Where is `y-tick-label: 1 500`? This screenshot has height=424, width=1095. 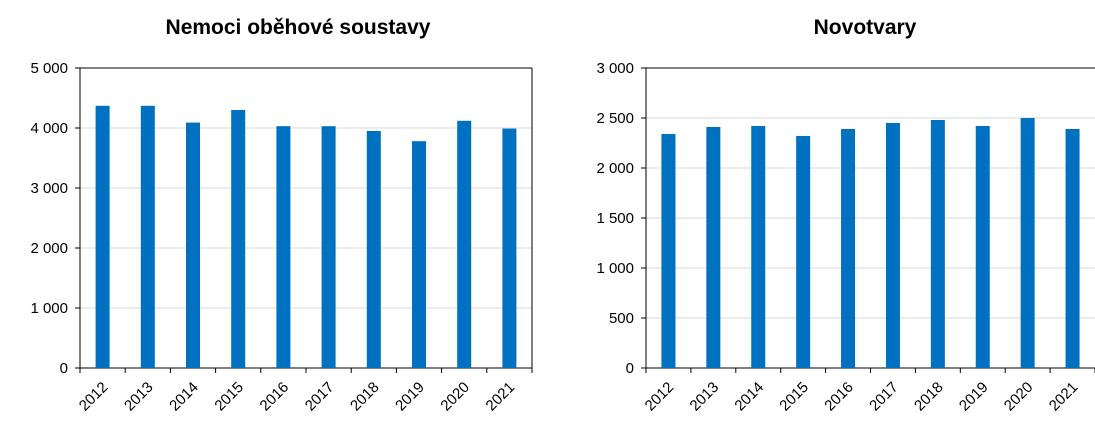 y-tick-label: 1 500 is located at coordinates (615, 218).